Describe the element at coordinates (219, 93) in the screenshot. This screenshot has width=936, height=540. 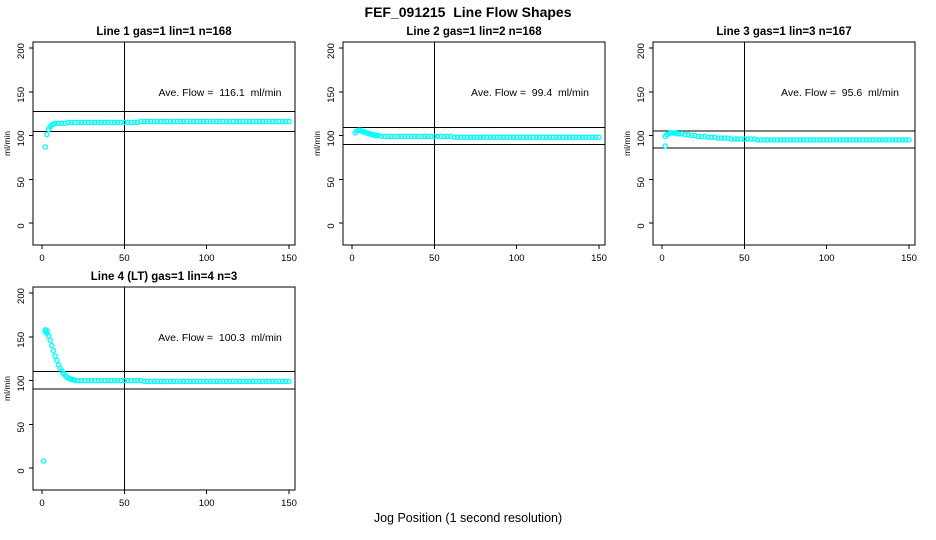
I see `ave-flow-annotation: Ave. Flow = 116.1 ml/min` at that location.